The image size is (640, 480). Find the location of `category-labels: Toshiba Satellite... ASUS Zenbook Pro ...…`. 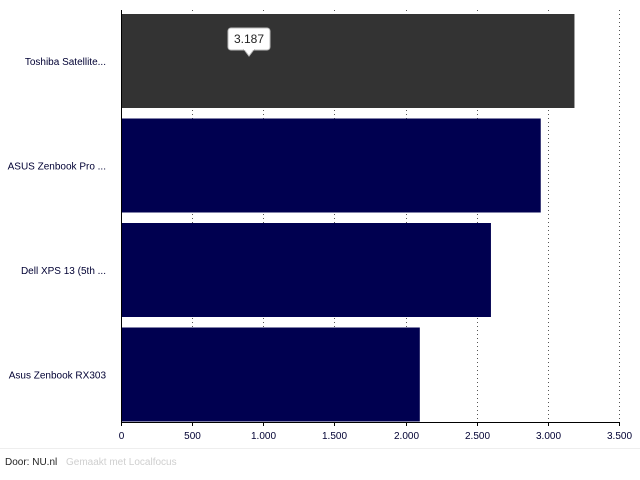

category-labels: Toshiba Satellite... ASUS Zenbook Pro ...… is located at coordinates (57, 219).